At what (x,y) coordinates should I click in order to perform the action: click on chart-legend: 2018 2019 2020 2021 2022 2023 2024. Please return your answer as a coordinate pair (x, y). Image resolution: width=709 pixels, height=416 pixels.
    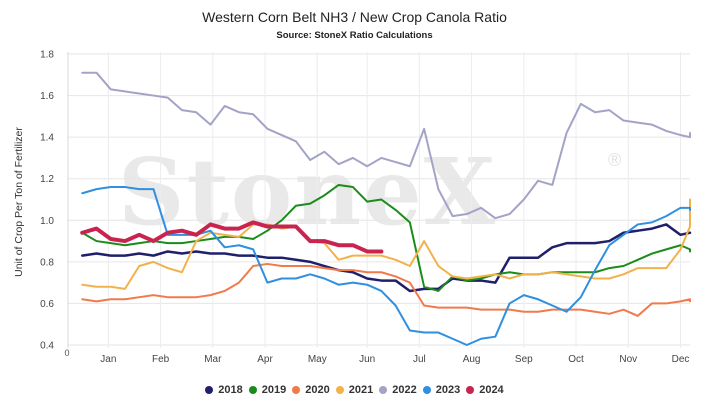
    Looking at the image, I should click on (354, 390).